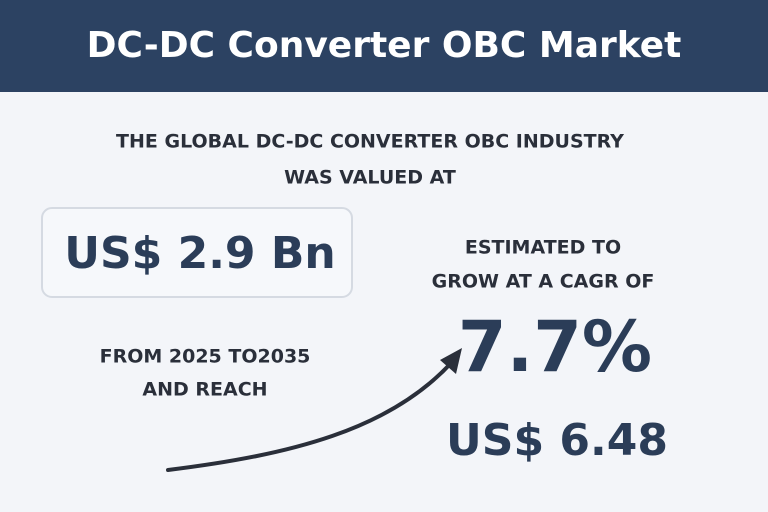 The height and width of the screenshot is (512, 768). What do you see at coordinates (543, 248) in the screenshot?
I see `growth-line: ESTIMATED TO` at bounding box center [543, 248].